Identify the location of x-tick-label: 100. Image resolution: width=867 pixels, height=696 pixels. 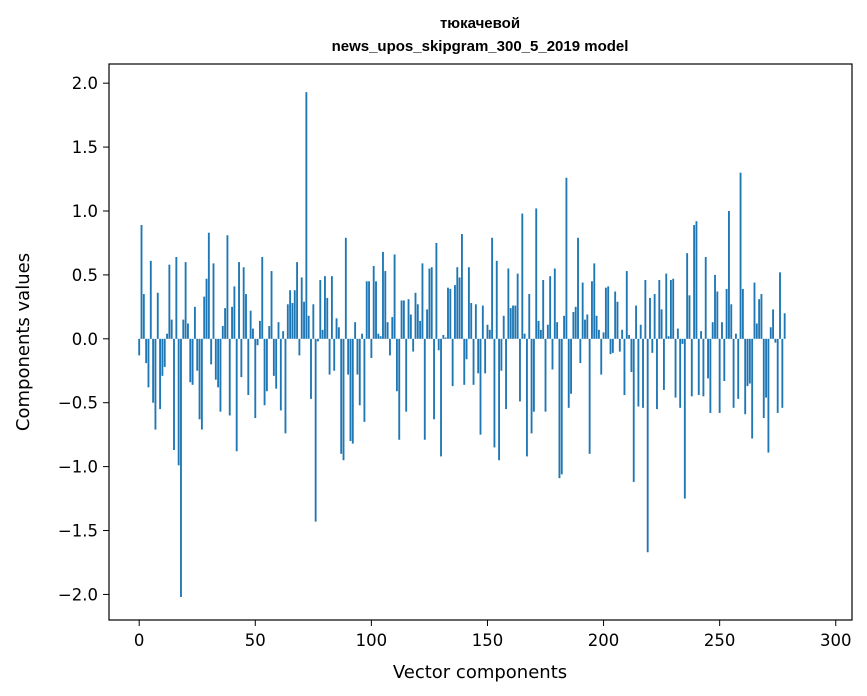
(372, 640).